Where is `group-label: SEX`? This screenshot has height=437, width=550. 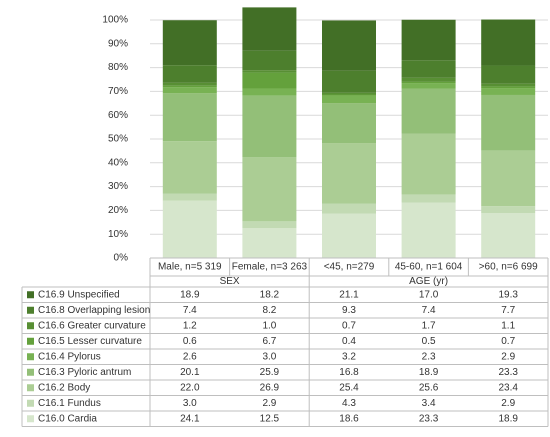
group-label: SEX is located at coordinates (230, 281).